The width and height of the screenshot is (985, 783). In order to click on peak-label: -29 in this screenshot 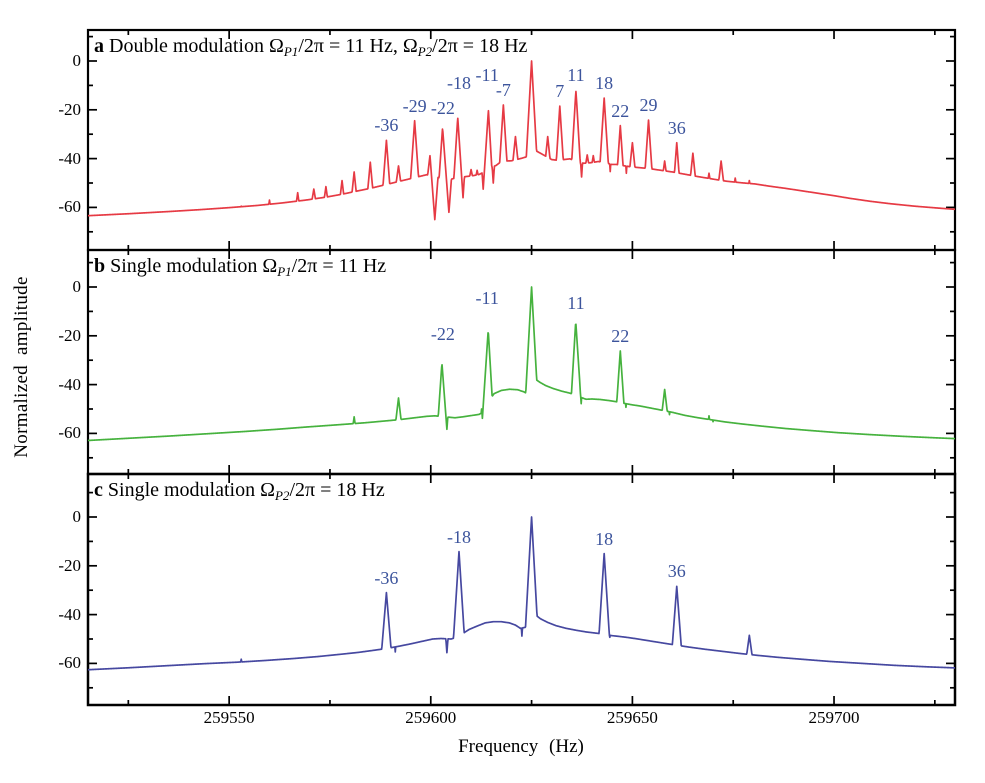, I will do `click(414, 105)`.